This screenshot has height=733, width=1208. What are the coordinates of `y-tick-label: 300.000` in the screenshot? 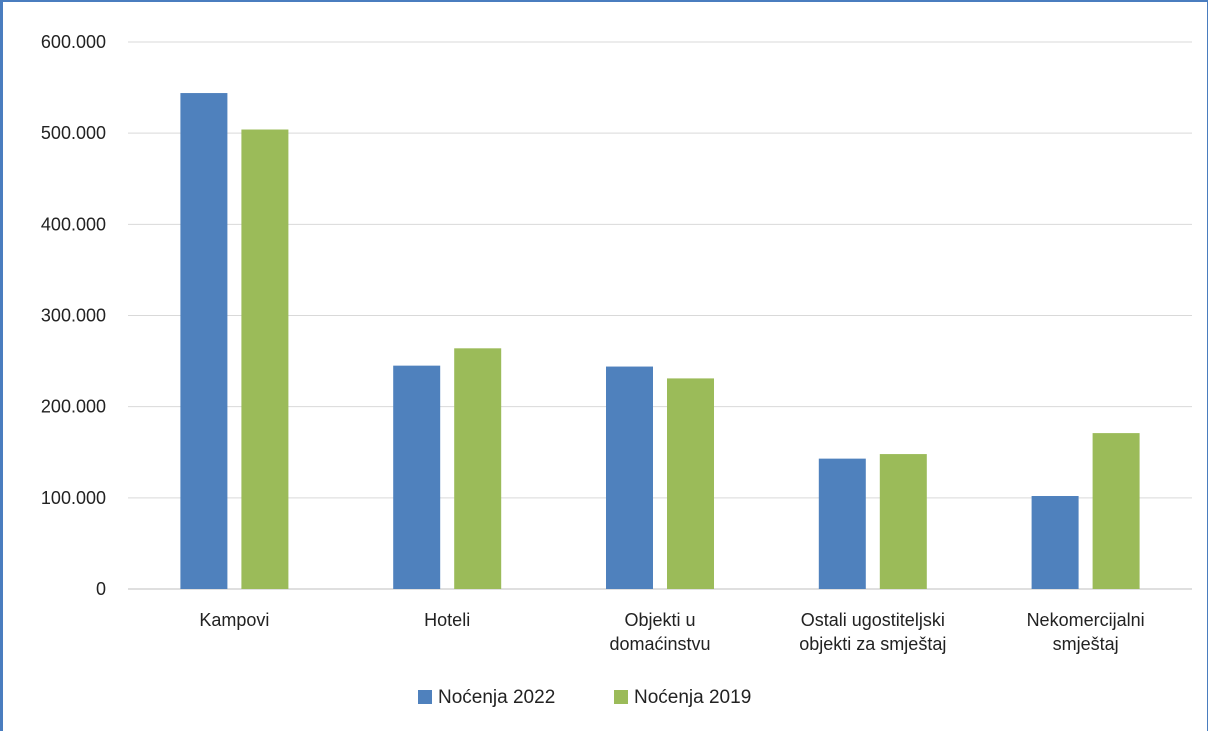 It's located at (73, 316).